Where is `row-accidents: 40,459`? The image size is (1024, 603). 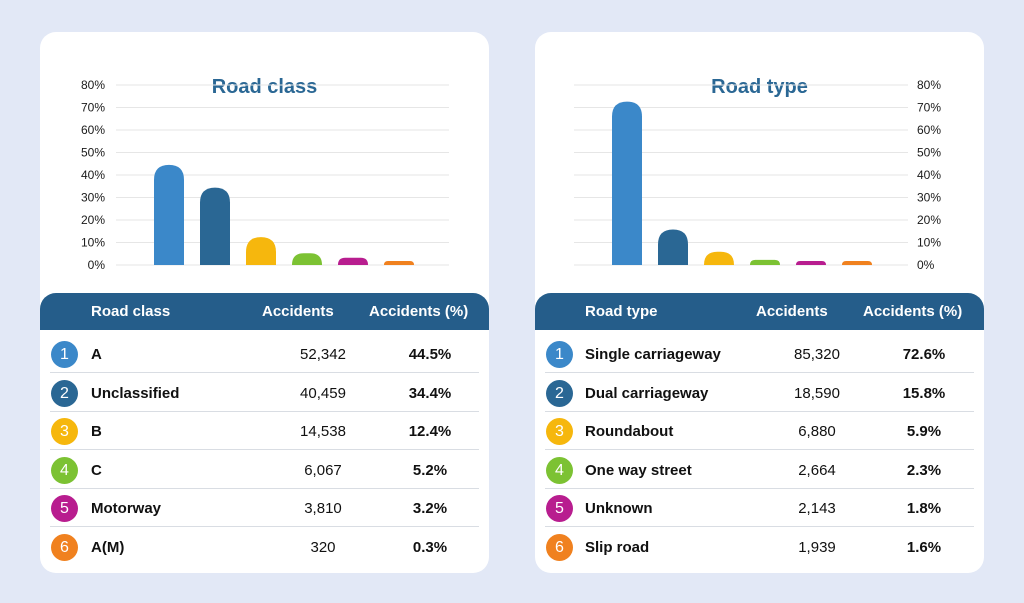
row-accidents: 40,459 is located at coordinates (323, 393).